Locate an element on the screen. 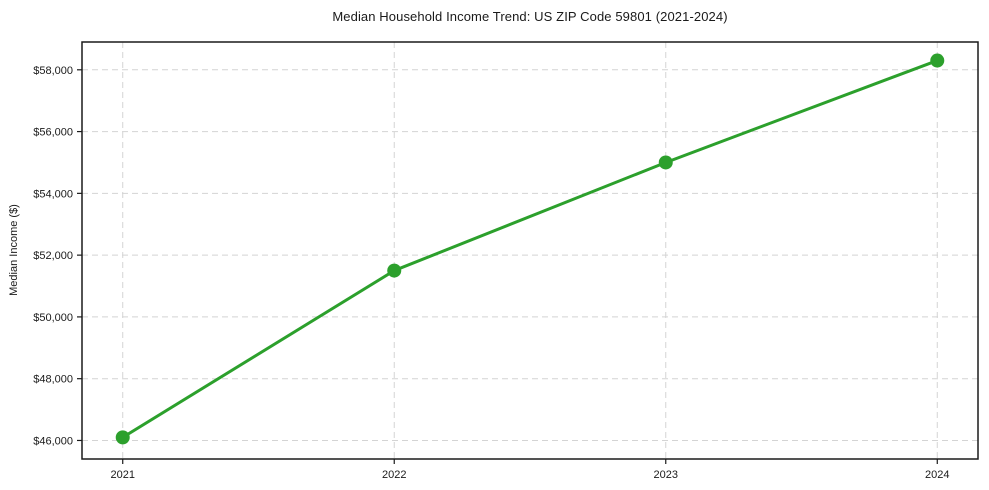 Image resolution: width=989 pixels, height=490 pixels. x-tick-label: 2023 is located at coordinates (666, 475).